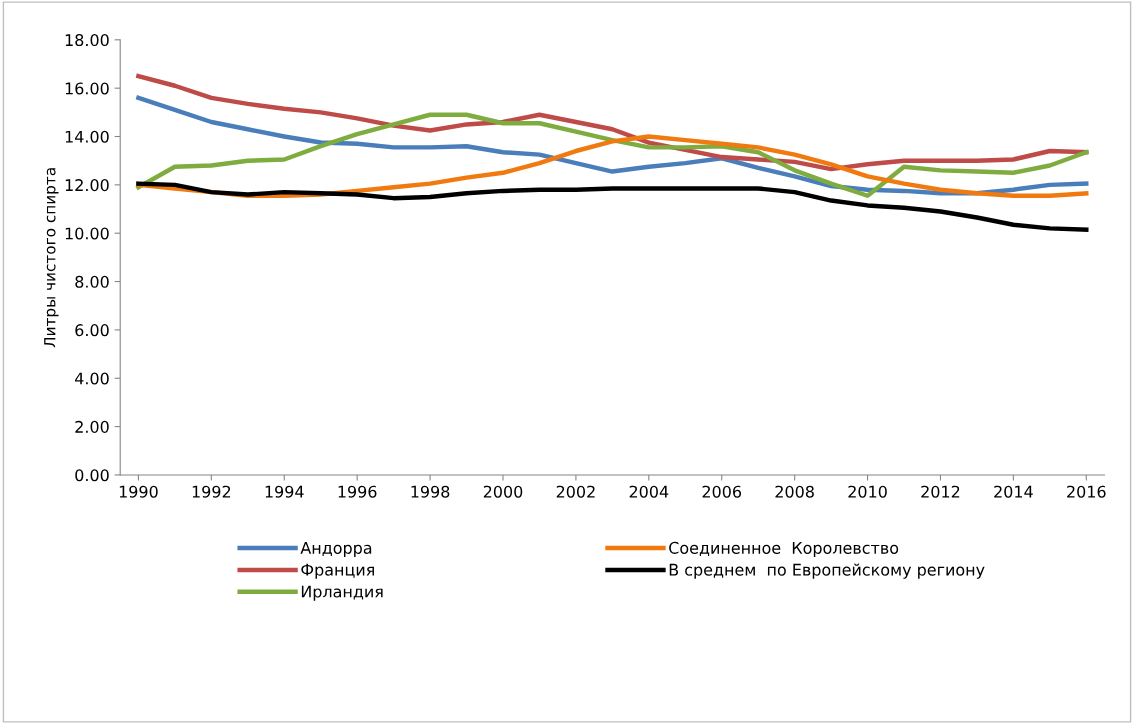 This screenshot has width=1134, height=724. What do you see at coordinates (87, 40) in the screenshot?
I see `y-tick-label: 18.00` at bounding box center [87, 40].